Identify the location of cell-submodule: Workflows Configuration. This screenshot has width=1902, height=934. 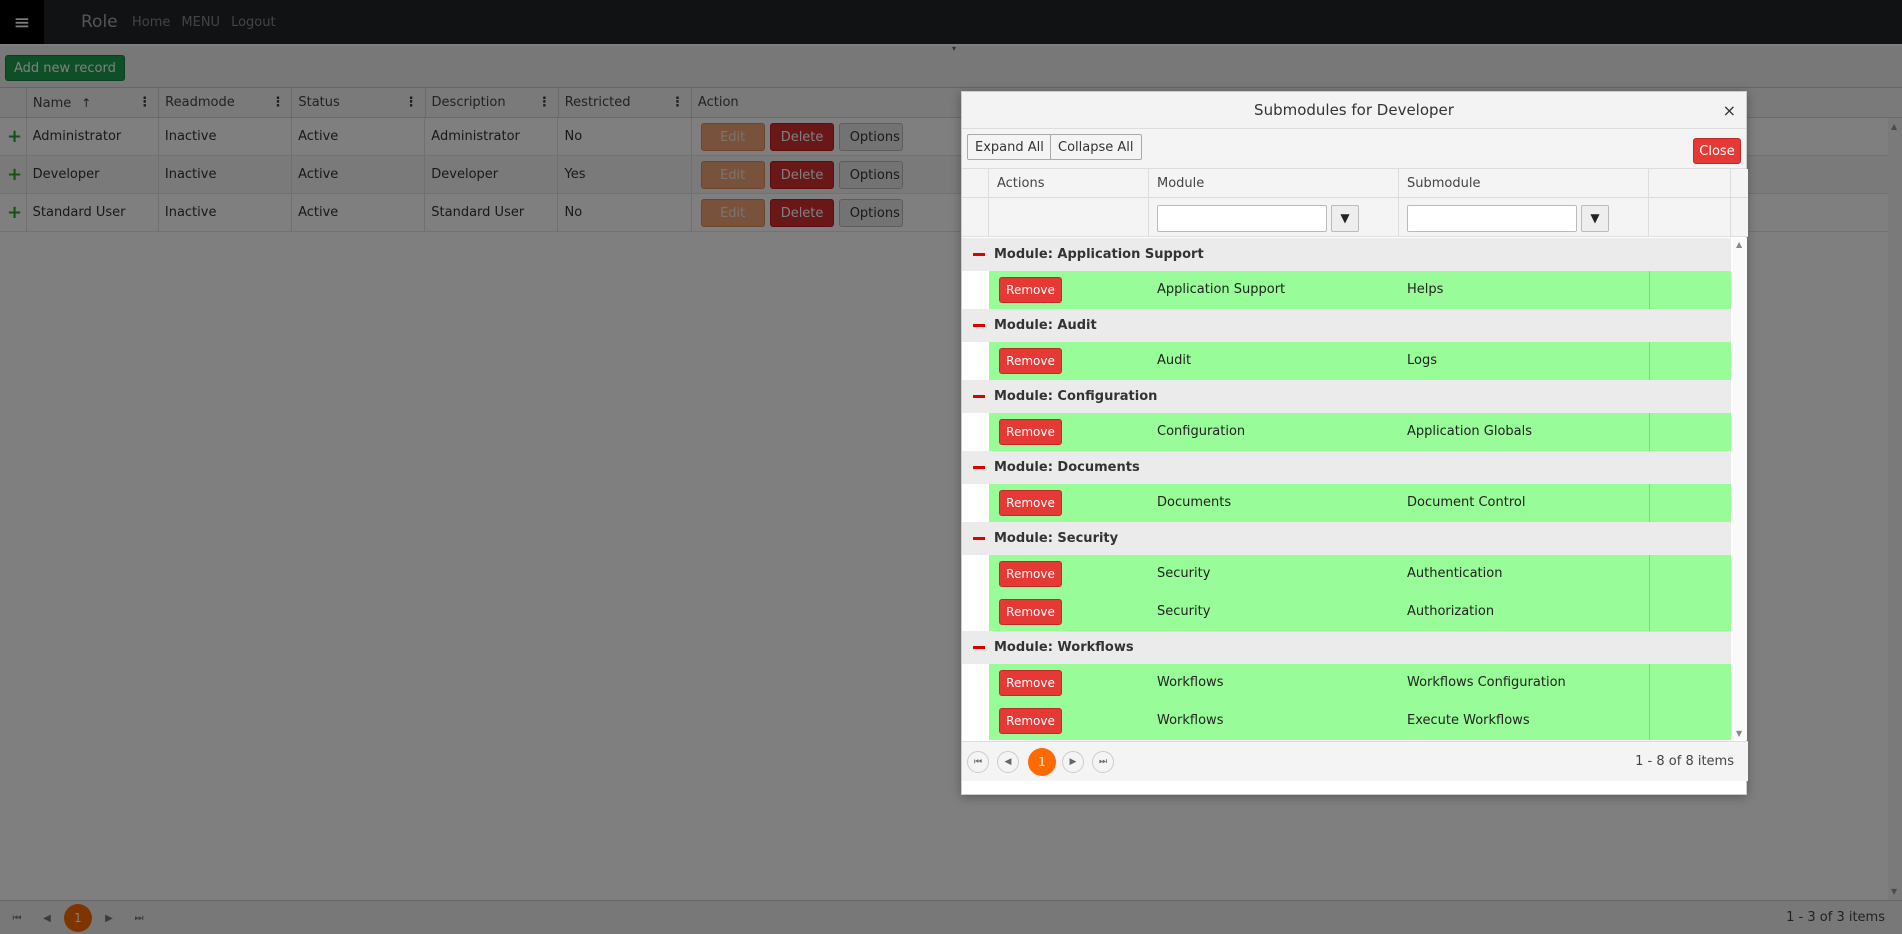
(1486, 682).